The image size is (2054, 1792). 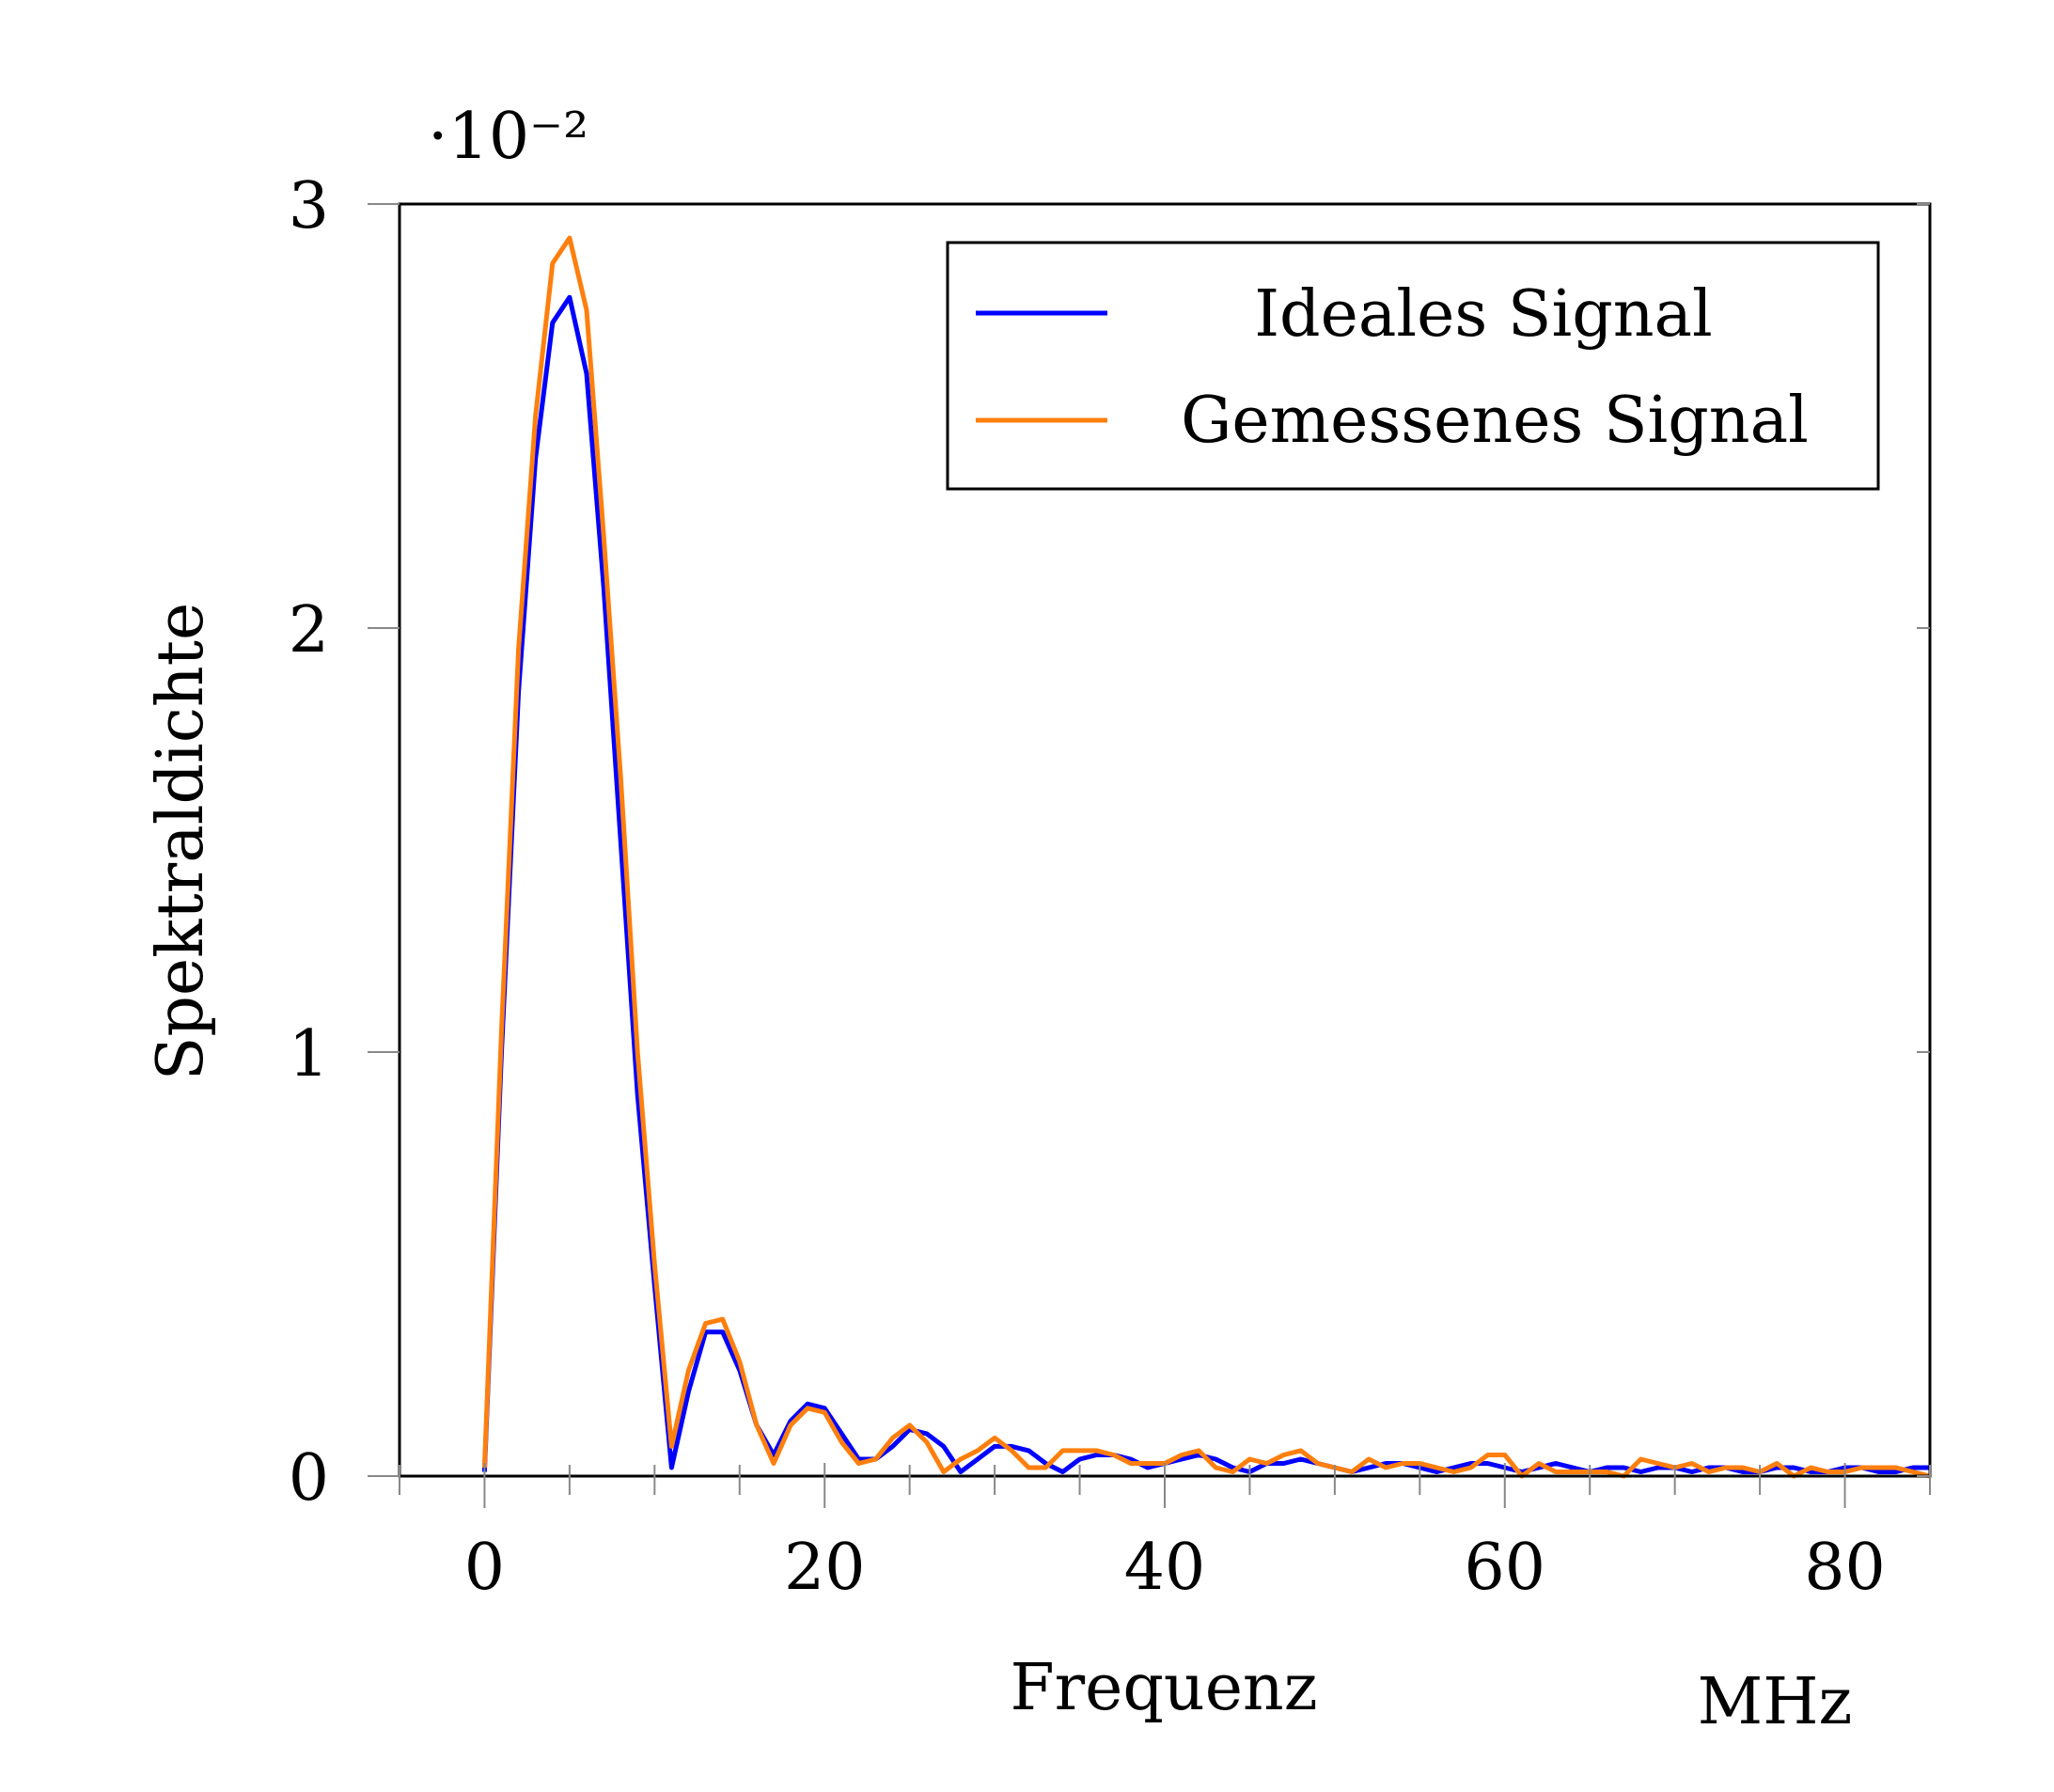 I want to click on x-tick-label: 80, so click(x=1845, y=1568).